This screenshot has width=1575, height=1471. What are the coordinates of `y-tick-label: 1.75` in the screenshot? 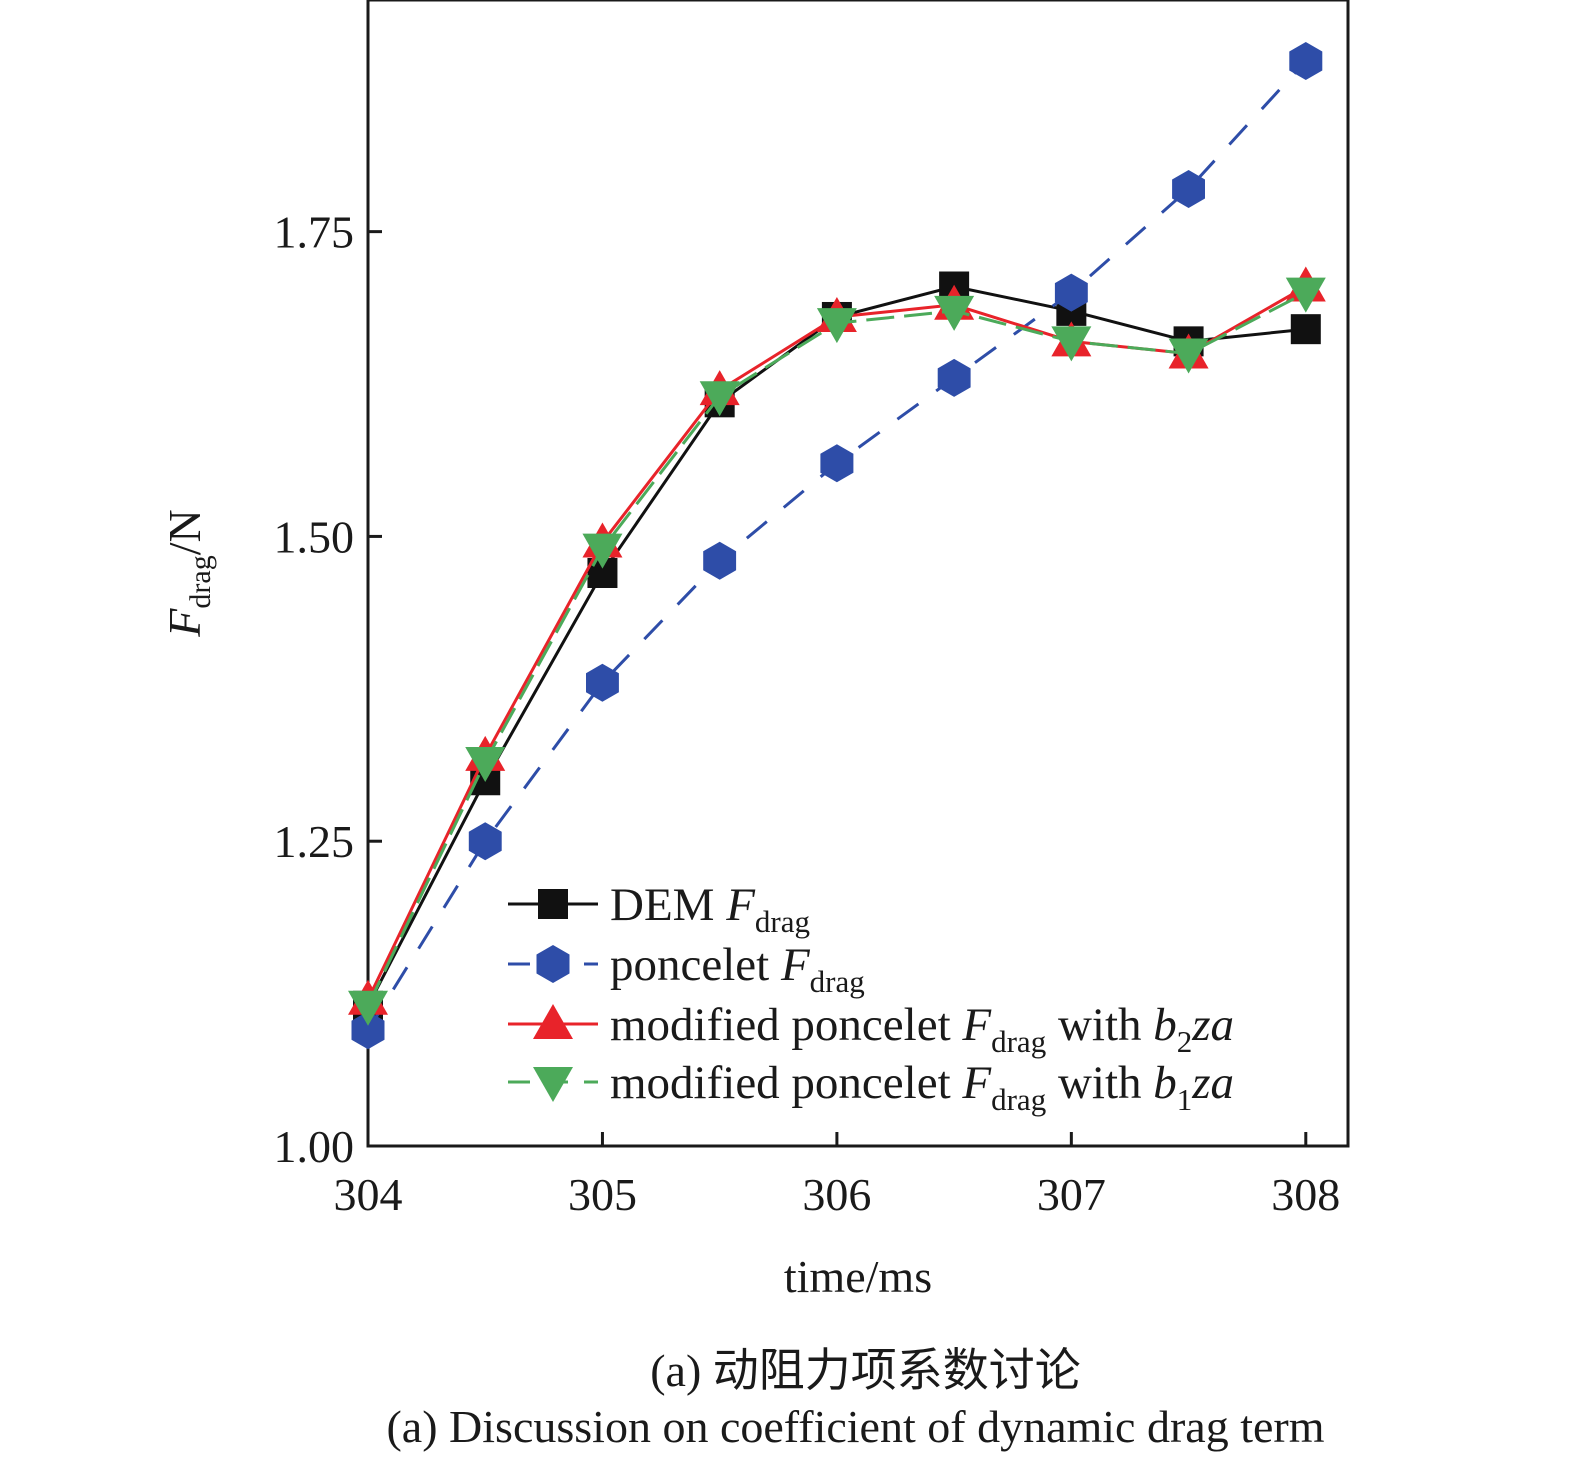 It's located at (314, 232).